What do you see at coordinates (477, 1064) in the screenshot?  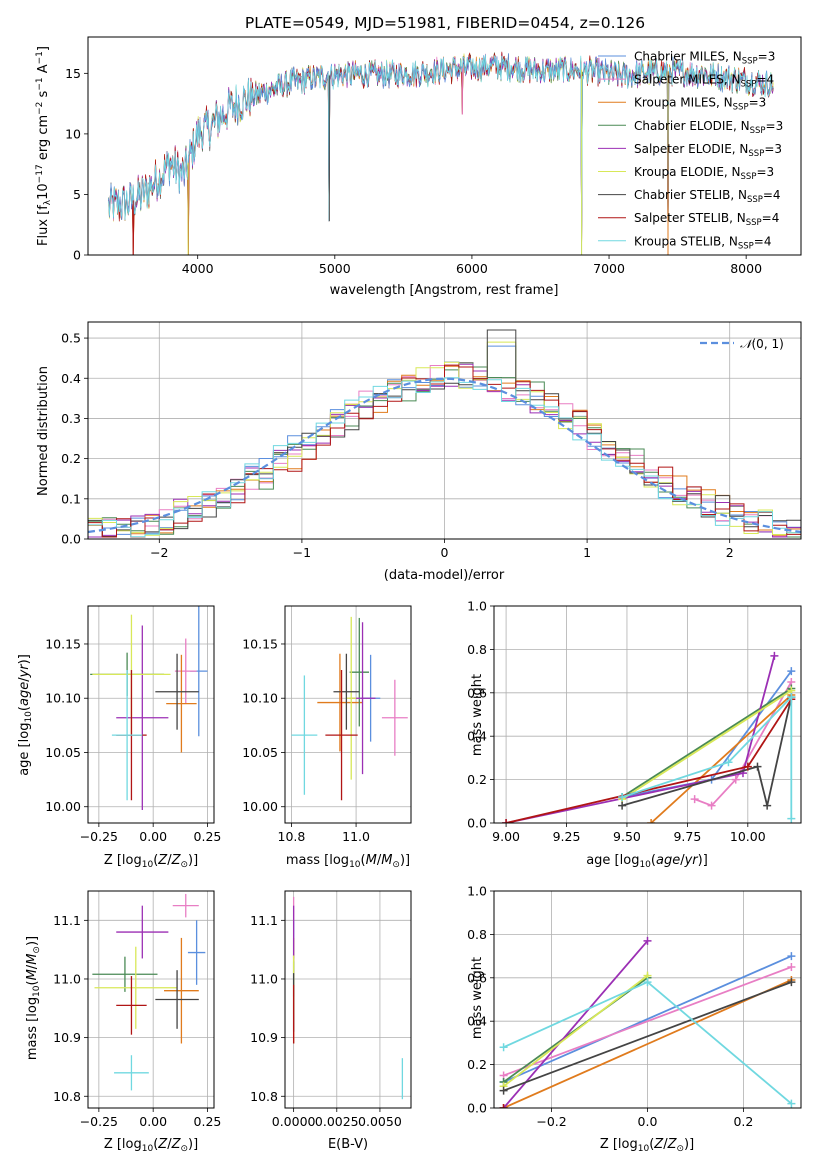 I see `y-tick-label: 0.2` at bounding box center [477, 1064].